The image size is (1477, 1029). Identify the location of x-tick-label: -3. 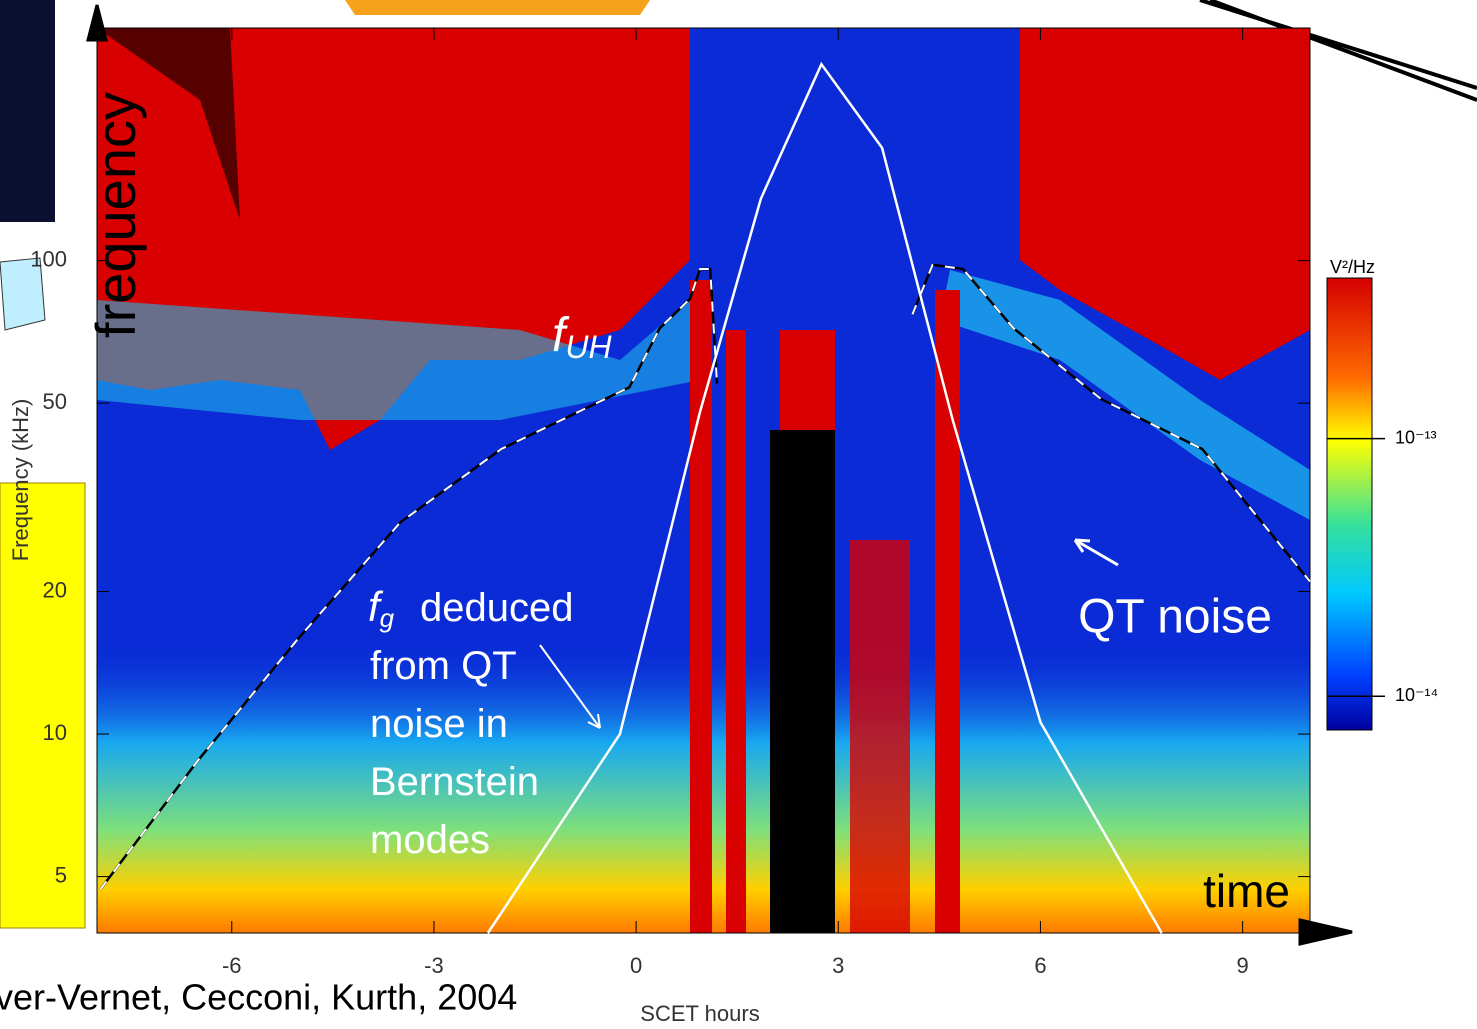
(434, 965).